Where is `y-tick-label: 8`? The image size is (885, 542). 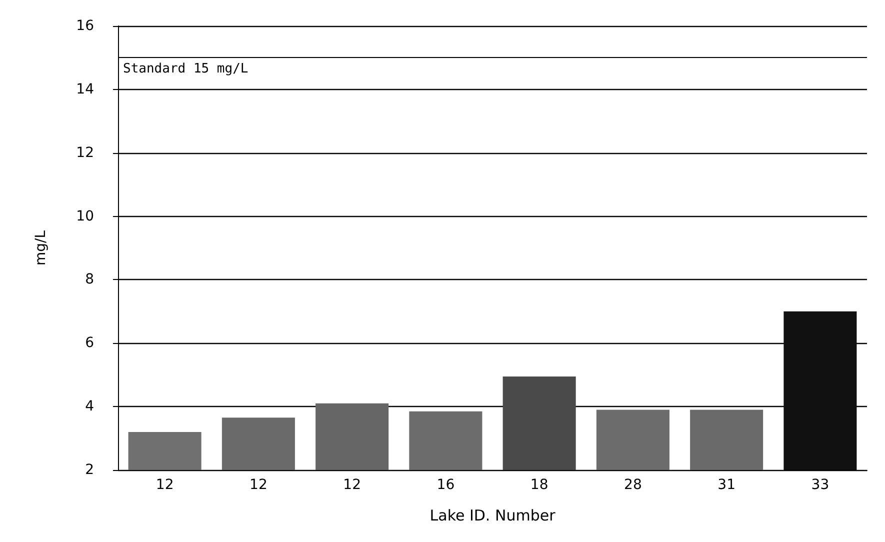 y-tick-label: 8 is located at coordinates (89, 280).